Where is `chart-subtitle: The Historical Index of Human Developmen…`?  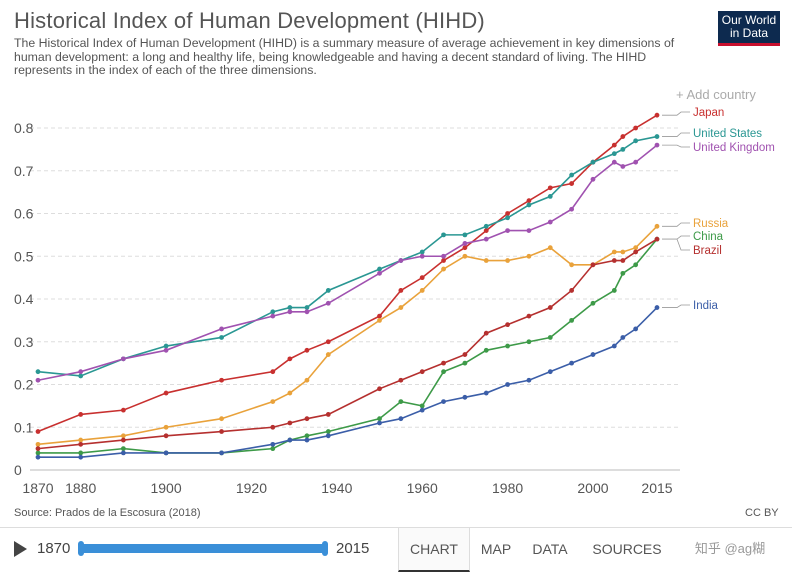 chart-subtitle: The Historical Index of Human Developmen… is located at coordinates (344, 56).